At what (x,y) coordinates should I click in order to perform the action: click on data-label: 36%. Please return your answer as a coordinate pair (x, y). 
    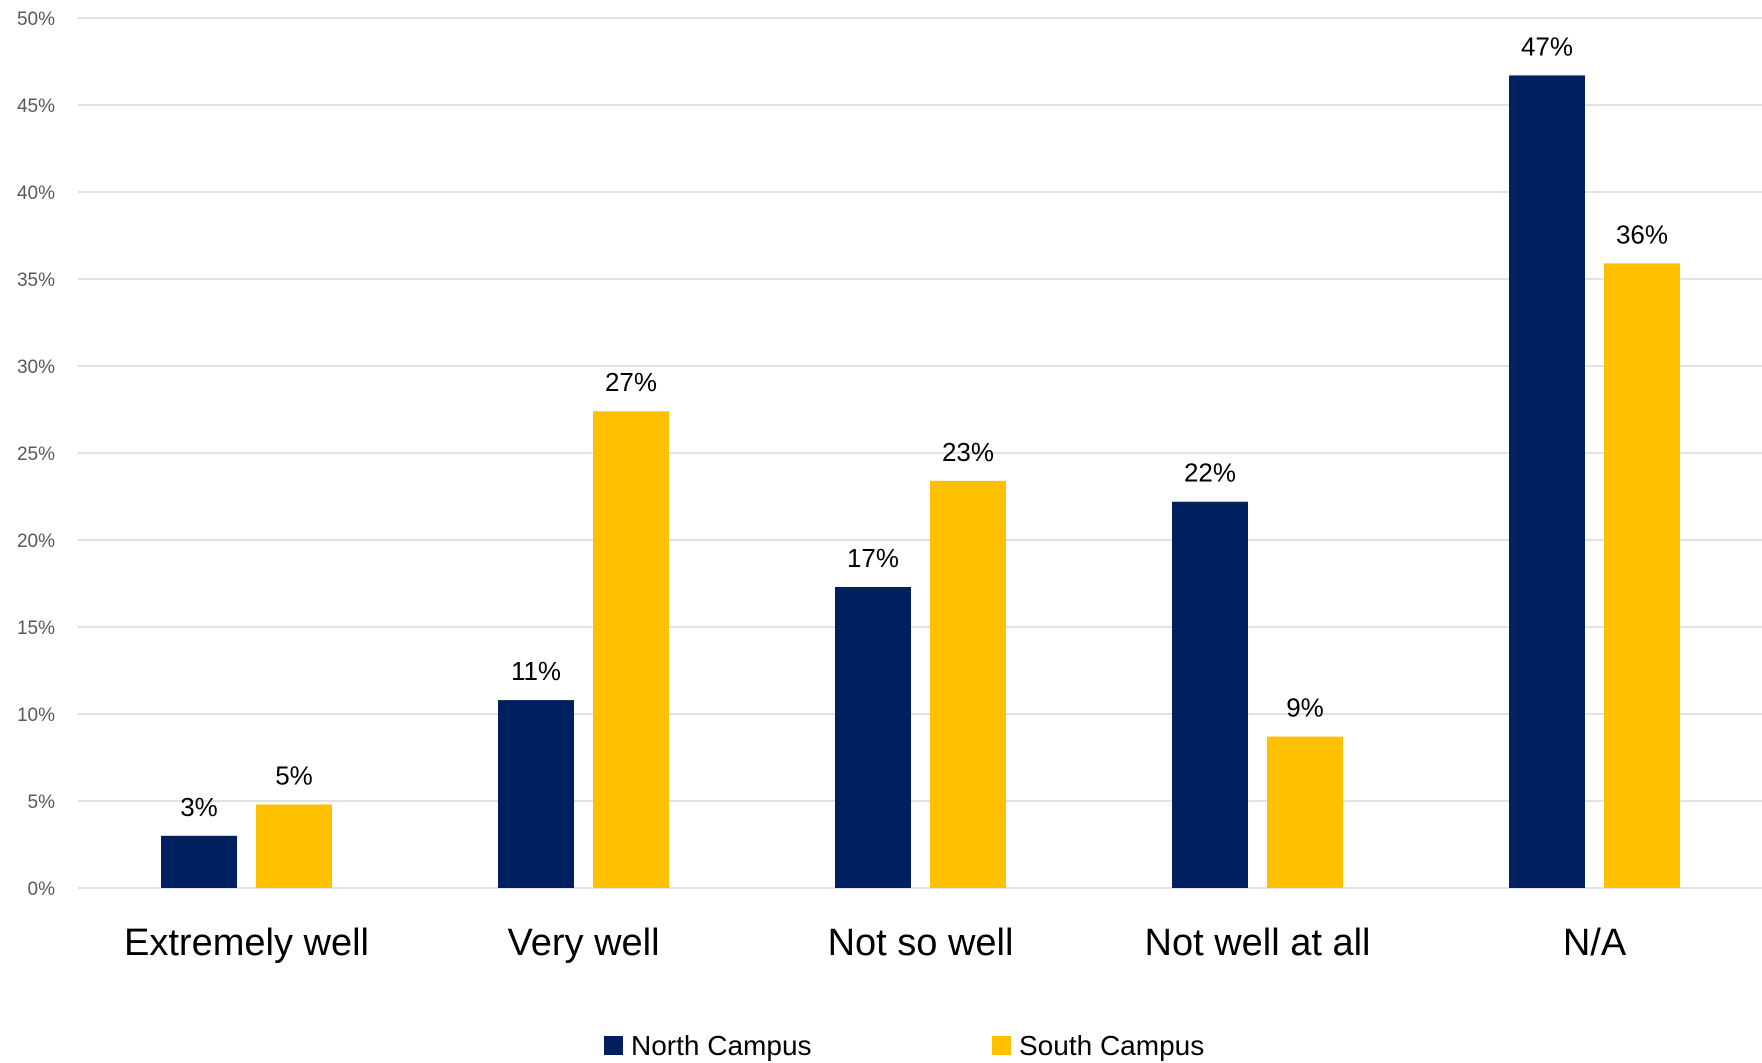
    Looking at the image, I should click on (1642, 234).